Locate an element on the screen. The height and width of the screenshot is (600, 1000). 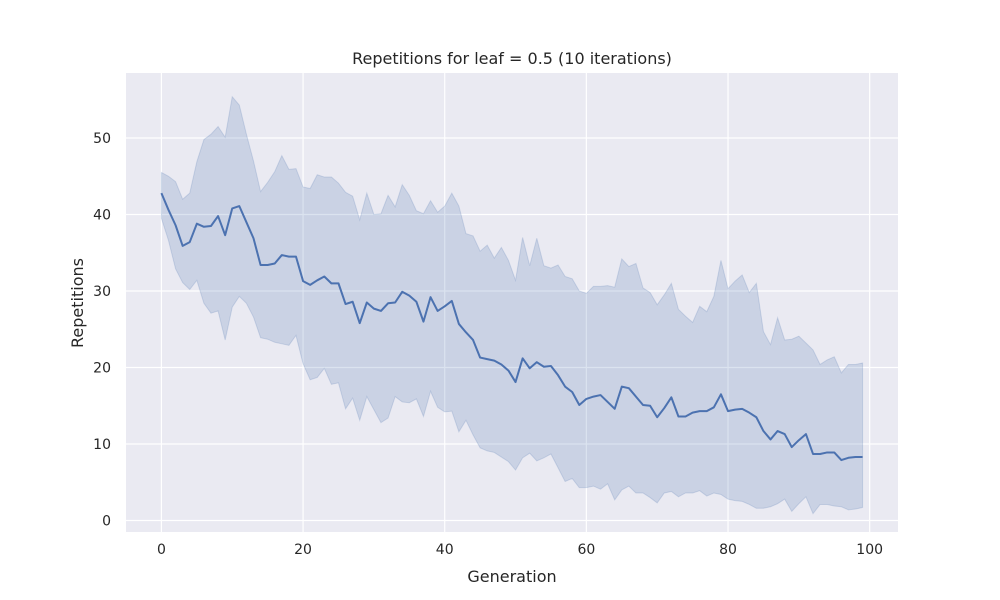
y-tick-label: 0 is located at coordinates (106, 522).